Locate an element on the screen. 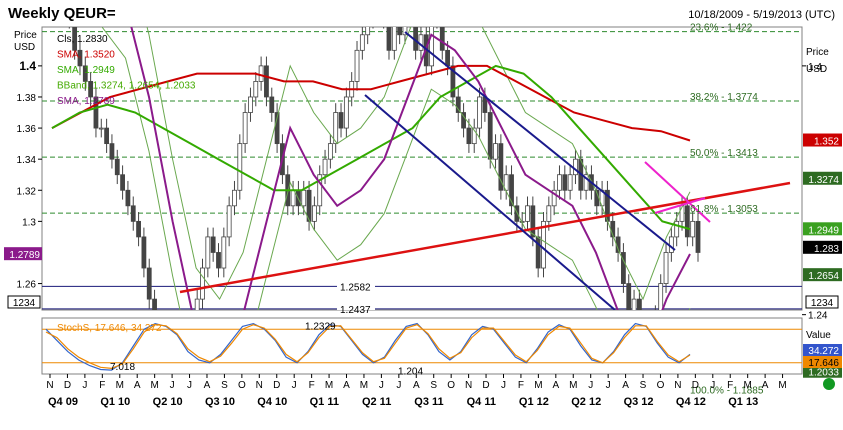 The width and height of the screenshot is (843, 430). stoch-badge-text: 34.272 is located at coordinates (823, 351).